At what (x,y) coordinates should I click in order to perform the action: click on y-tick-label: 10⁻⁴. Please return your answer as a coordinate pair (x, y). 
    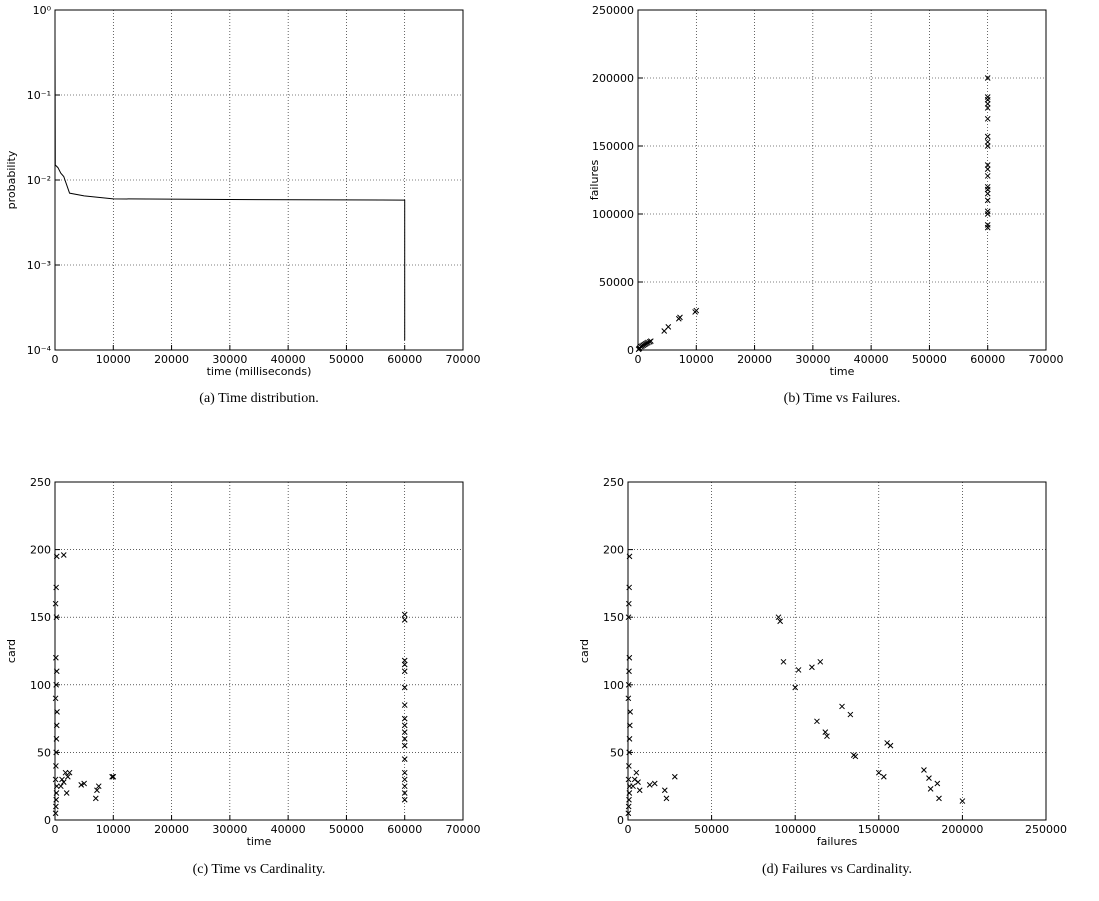
    Looking at the image, I should click on (39, 350).